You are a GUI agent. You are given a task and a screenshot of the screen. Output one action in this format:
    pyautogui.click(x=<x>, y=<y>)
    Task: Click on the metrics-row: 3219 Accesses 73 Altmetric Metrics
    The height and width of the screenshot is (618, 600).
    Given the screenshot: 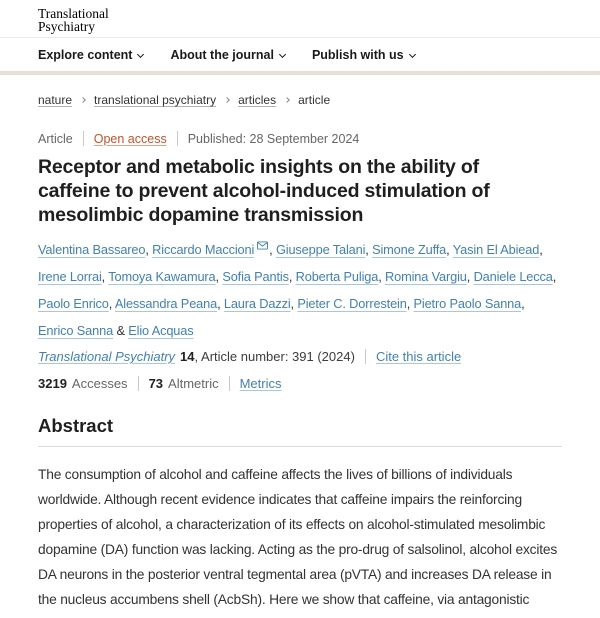 What is the action you would take?
    pyautogui.click(x=300, y=383)
    